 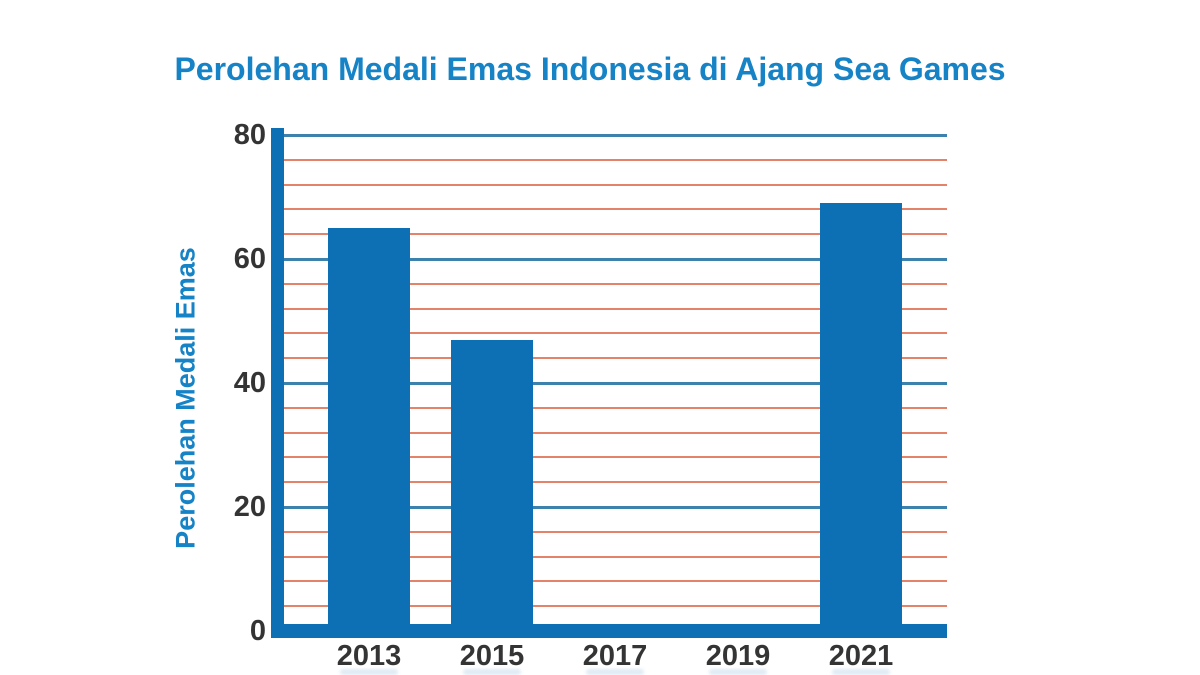 What do you see at coordinates (277, 383) in the screenshot?
I see `y-axis-line` at bounding box center [277, 383].